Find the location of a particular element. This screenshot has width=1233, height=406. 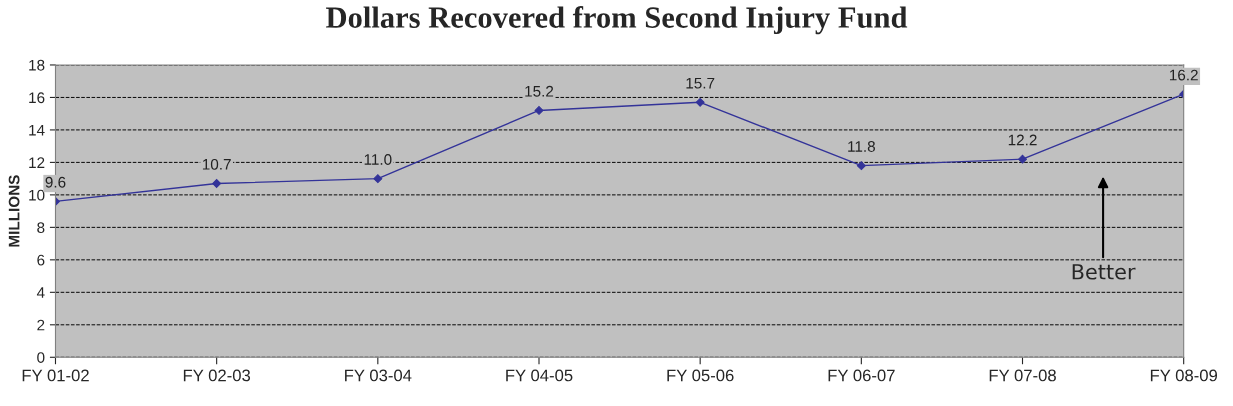

data-label: 15.2 is located at coordinates (539, 91).